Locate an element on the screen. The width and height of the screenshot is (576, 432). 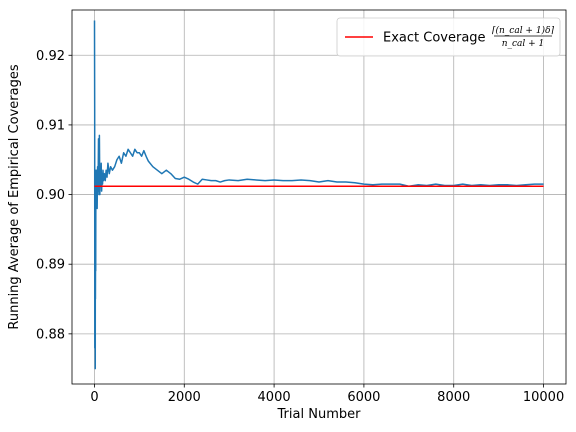
y-tick-label: 0.89 is located at coordinates (50, 265).